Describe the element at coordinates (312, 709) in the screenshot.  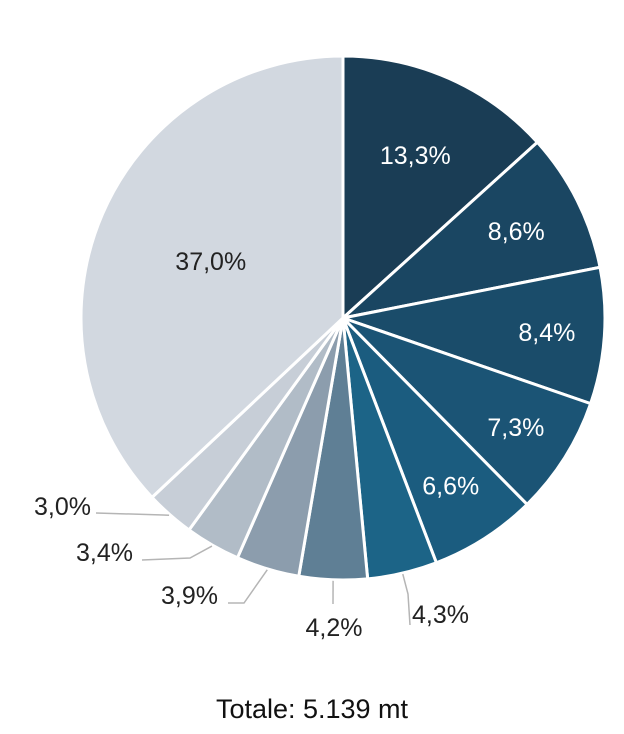
I see `total-caption: Totale: 5.139 mt` at that location.